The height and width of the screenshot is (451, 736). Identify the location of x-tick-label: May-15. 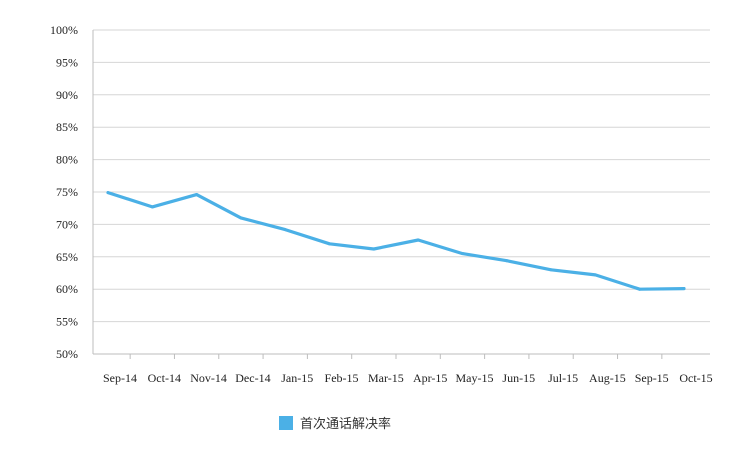
(474, 378).